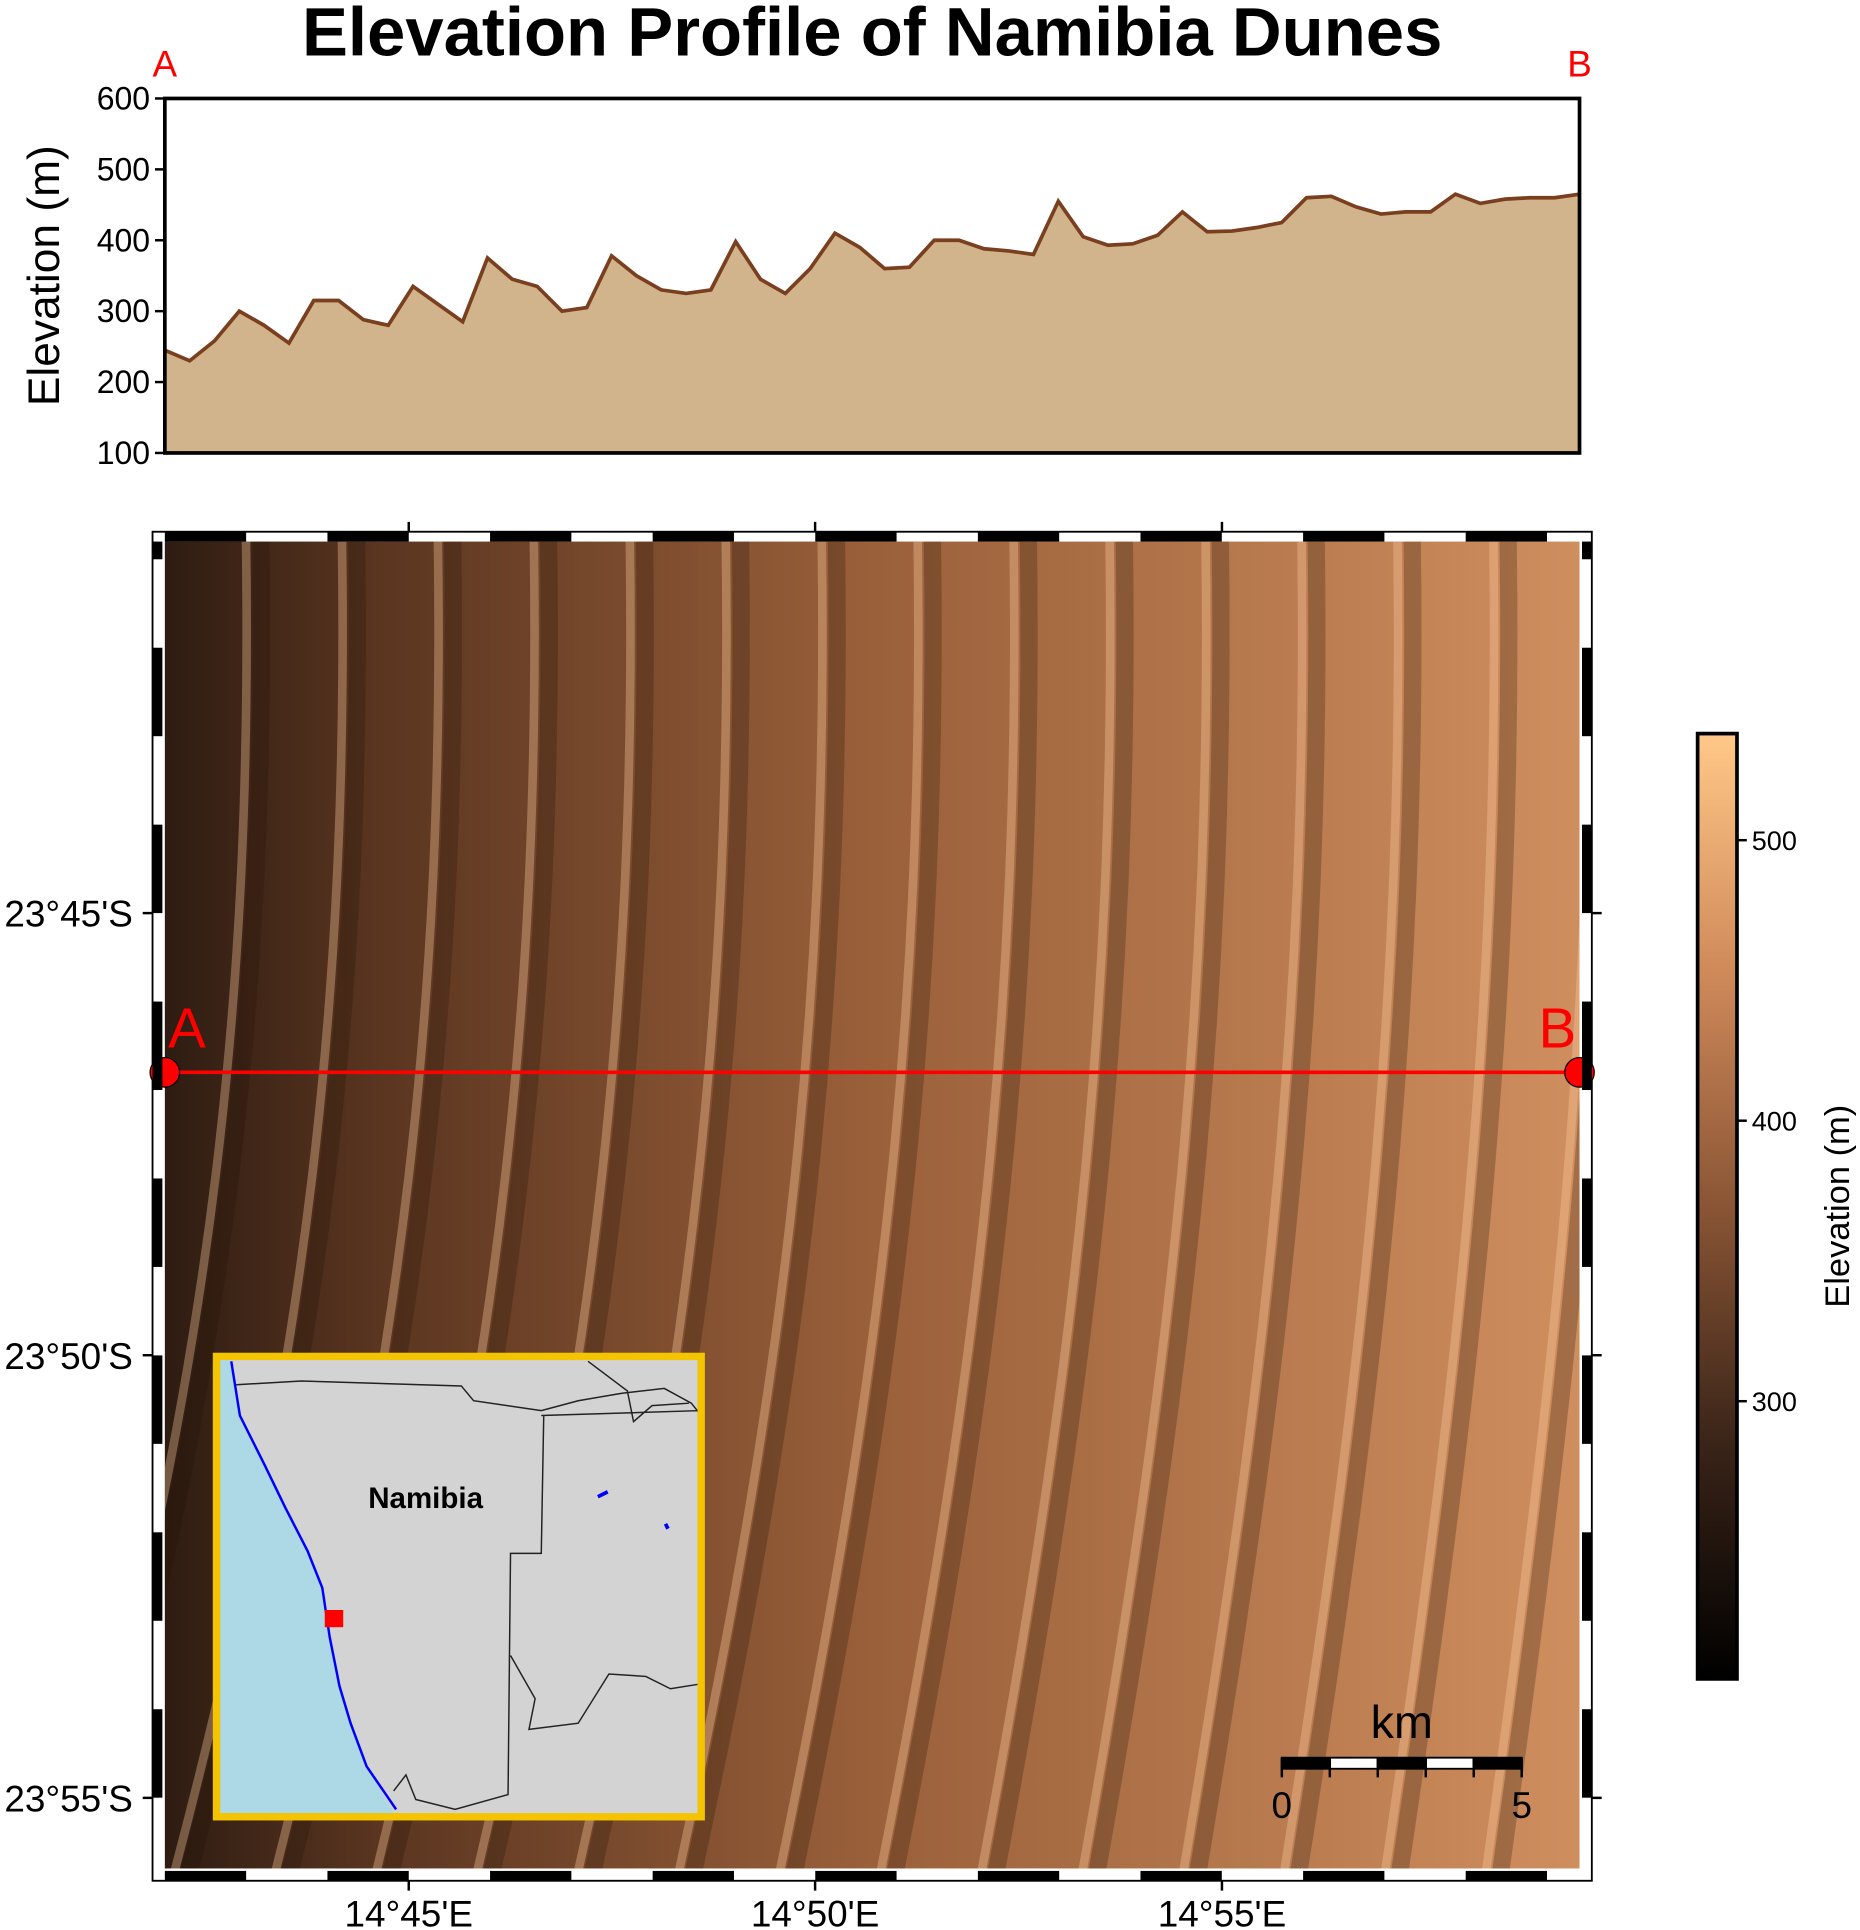 The width and height of the screenshot is (1860, 1930). I want to click on y-tick-label: 23°45'S, so click(68, 914).